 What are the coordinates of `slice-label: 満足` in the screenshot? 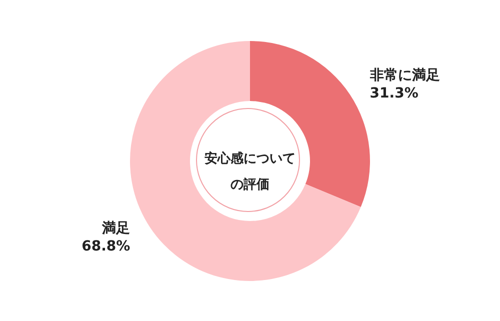 It's located at (115, 228).